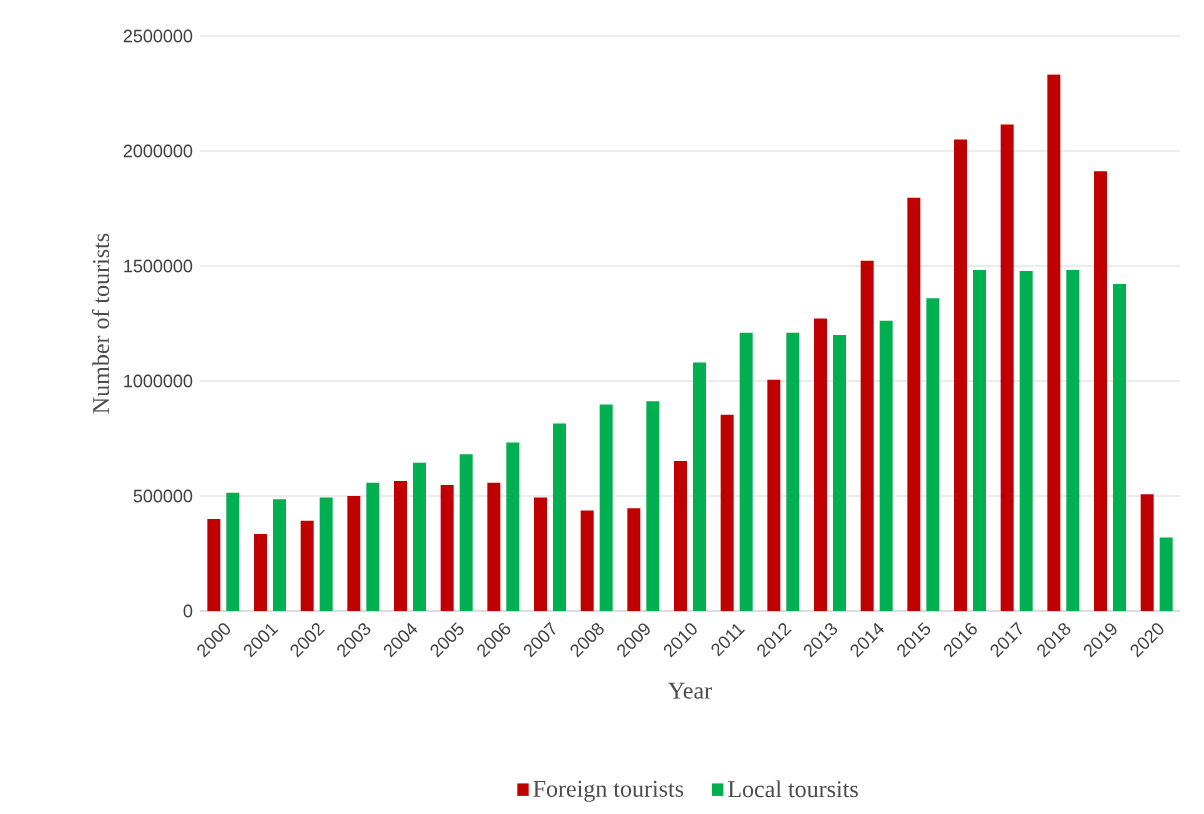  I want to click on y-tick-label: 2500000, so click(158, 36).